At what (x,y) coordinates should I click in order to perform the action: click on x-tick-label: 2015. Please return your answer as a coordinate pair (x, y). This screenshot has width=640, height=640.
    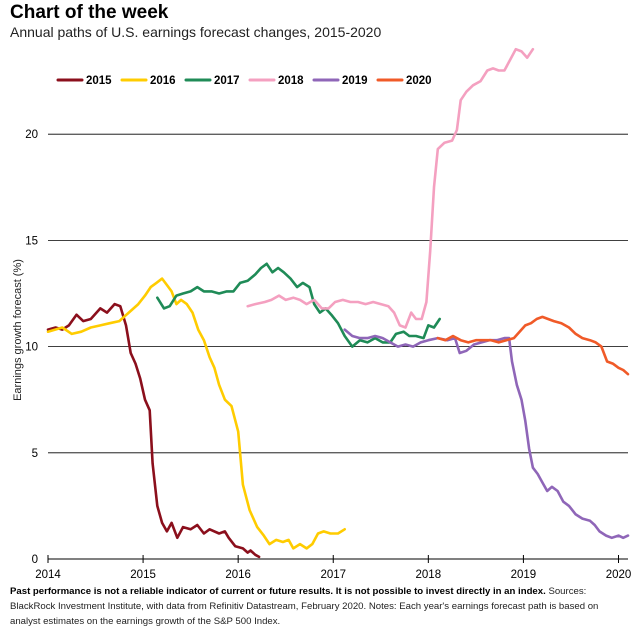
    Looking at the image, I should click on (143, 574).